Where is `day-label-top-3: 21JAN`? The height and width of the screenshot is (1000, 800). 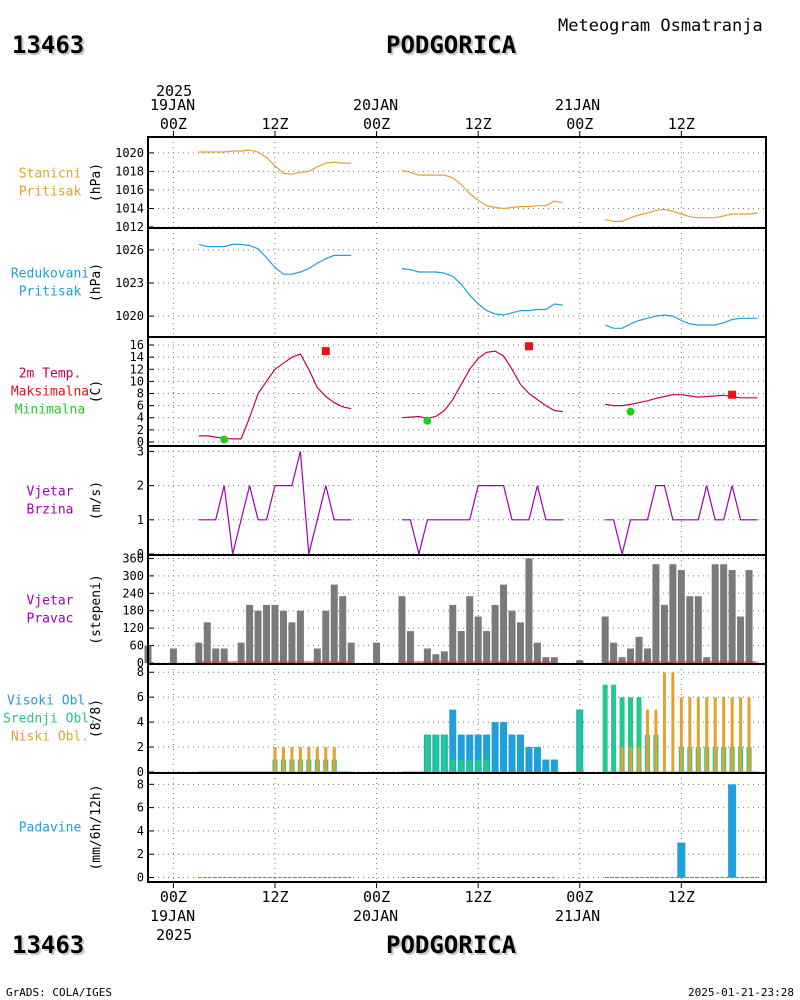
day-label-top-3: 21JAN is located at coordinates (577, 105).